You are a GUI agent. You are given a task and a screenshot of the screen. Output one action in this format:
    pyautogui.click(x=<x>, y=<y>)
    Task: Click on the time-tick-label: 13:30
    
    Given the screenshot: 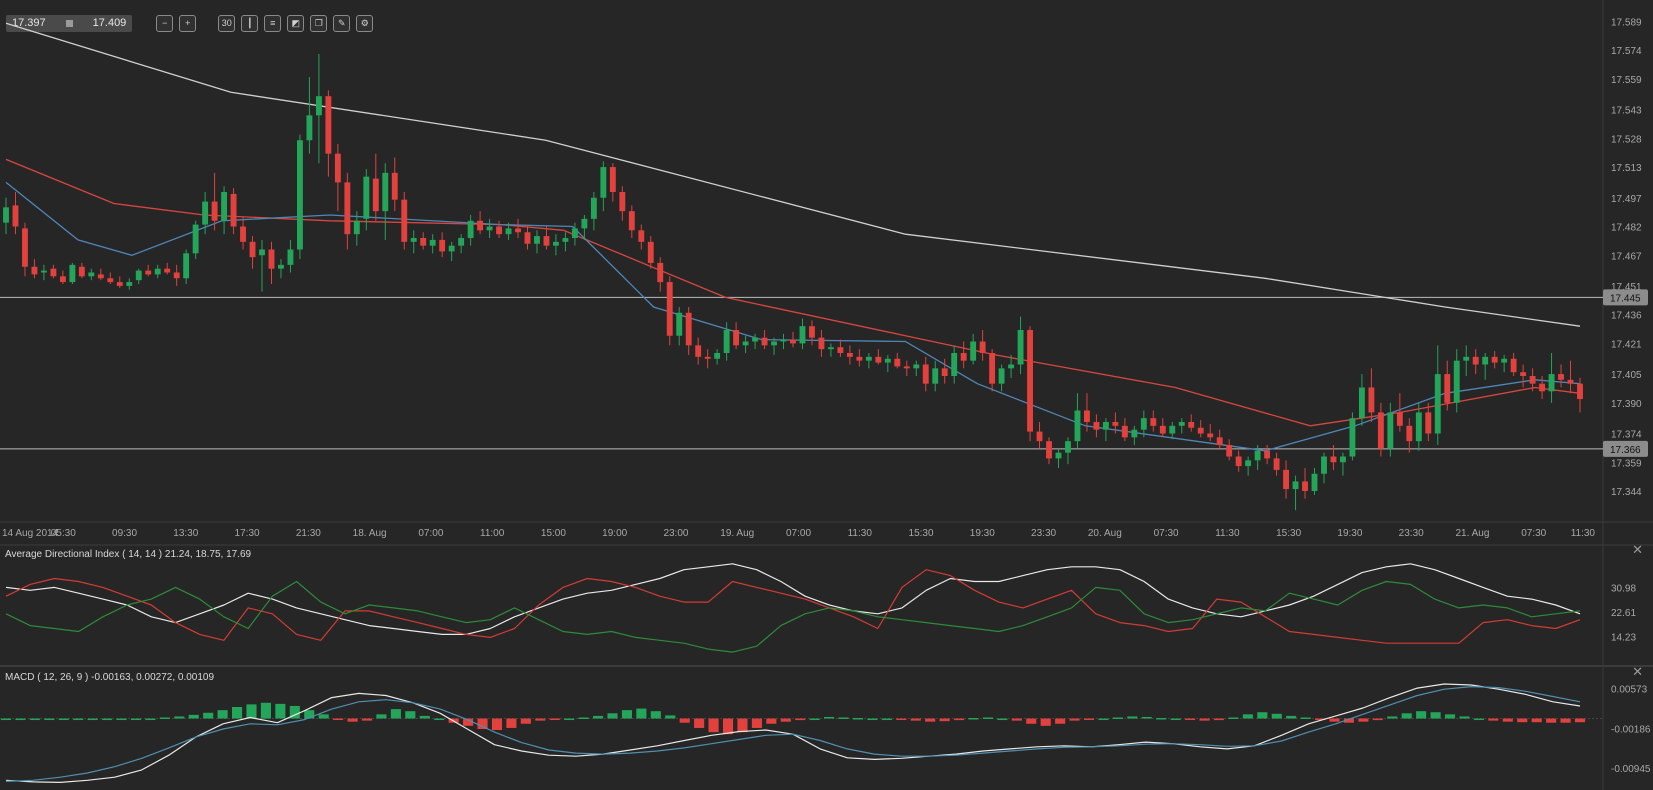 What is the action you would take?
    pyautogui.click(x=185, y=533)
    